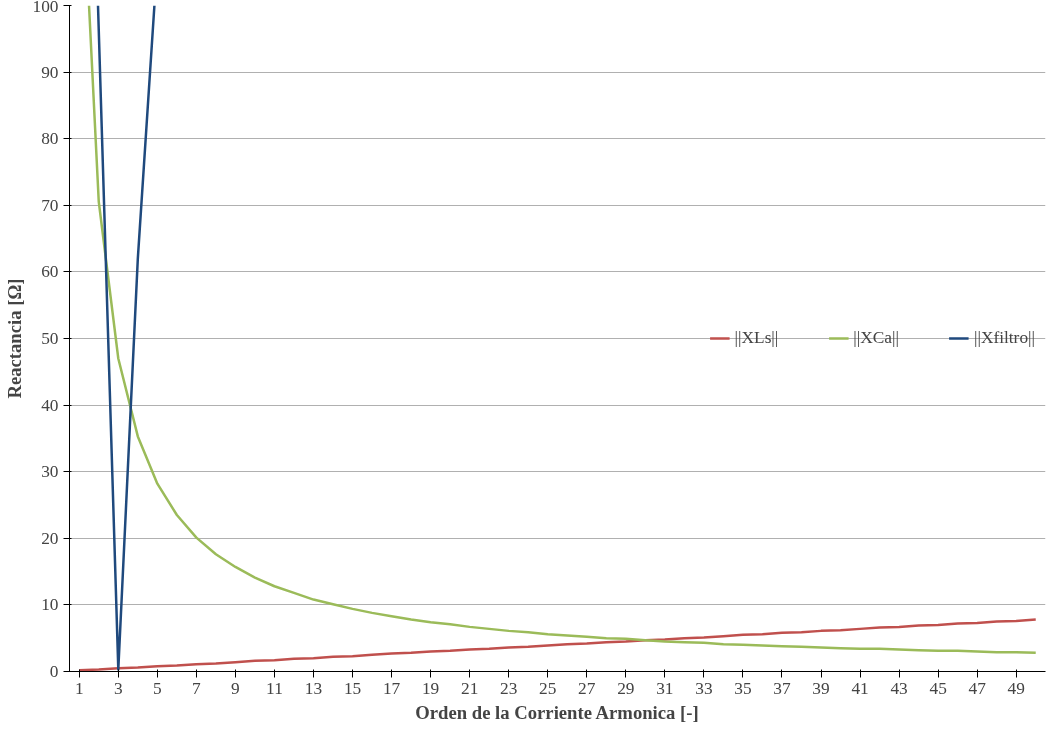 The height and width of the screenshot is (734, 1059). I want to click on legend-label: ||Xfiltro||, so click(1004, 338).